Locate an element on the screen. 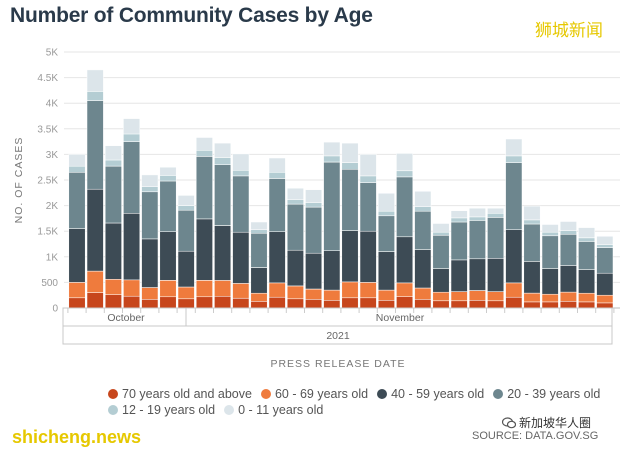 The image size is (633, 453). legend-label: 20 - 39 years old is located at coordinates (554, 394).